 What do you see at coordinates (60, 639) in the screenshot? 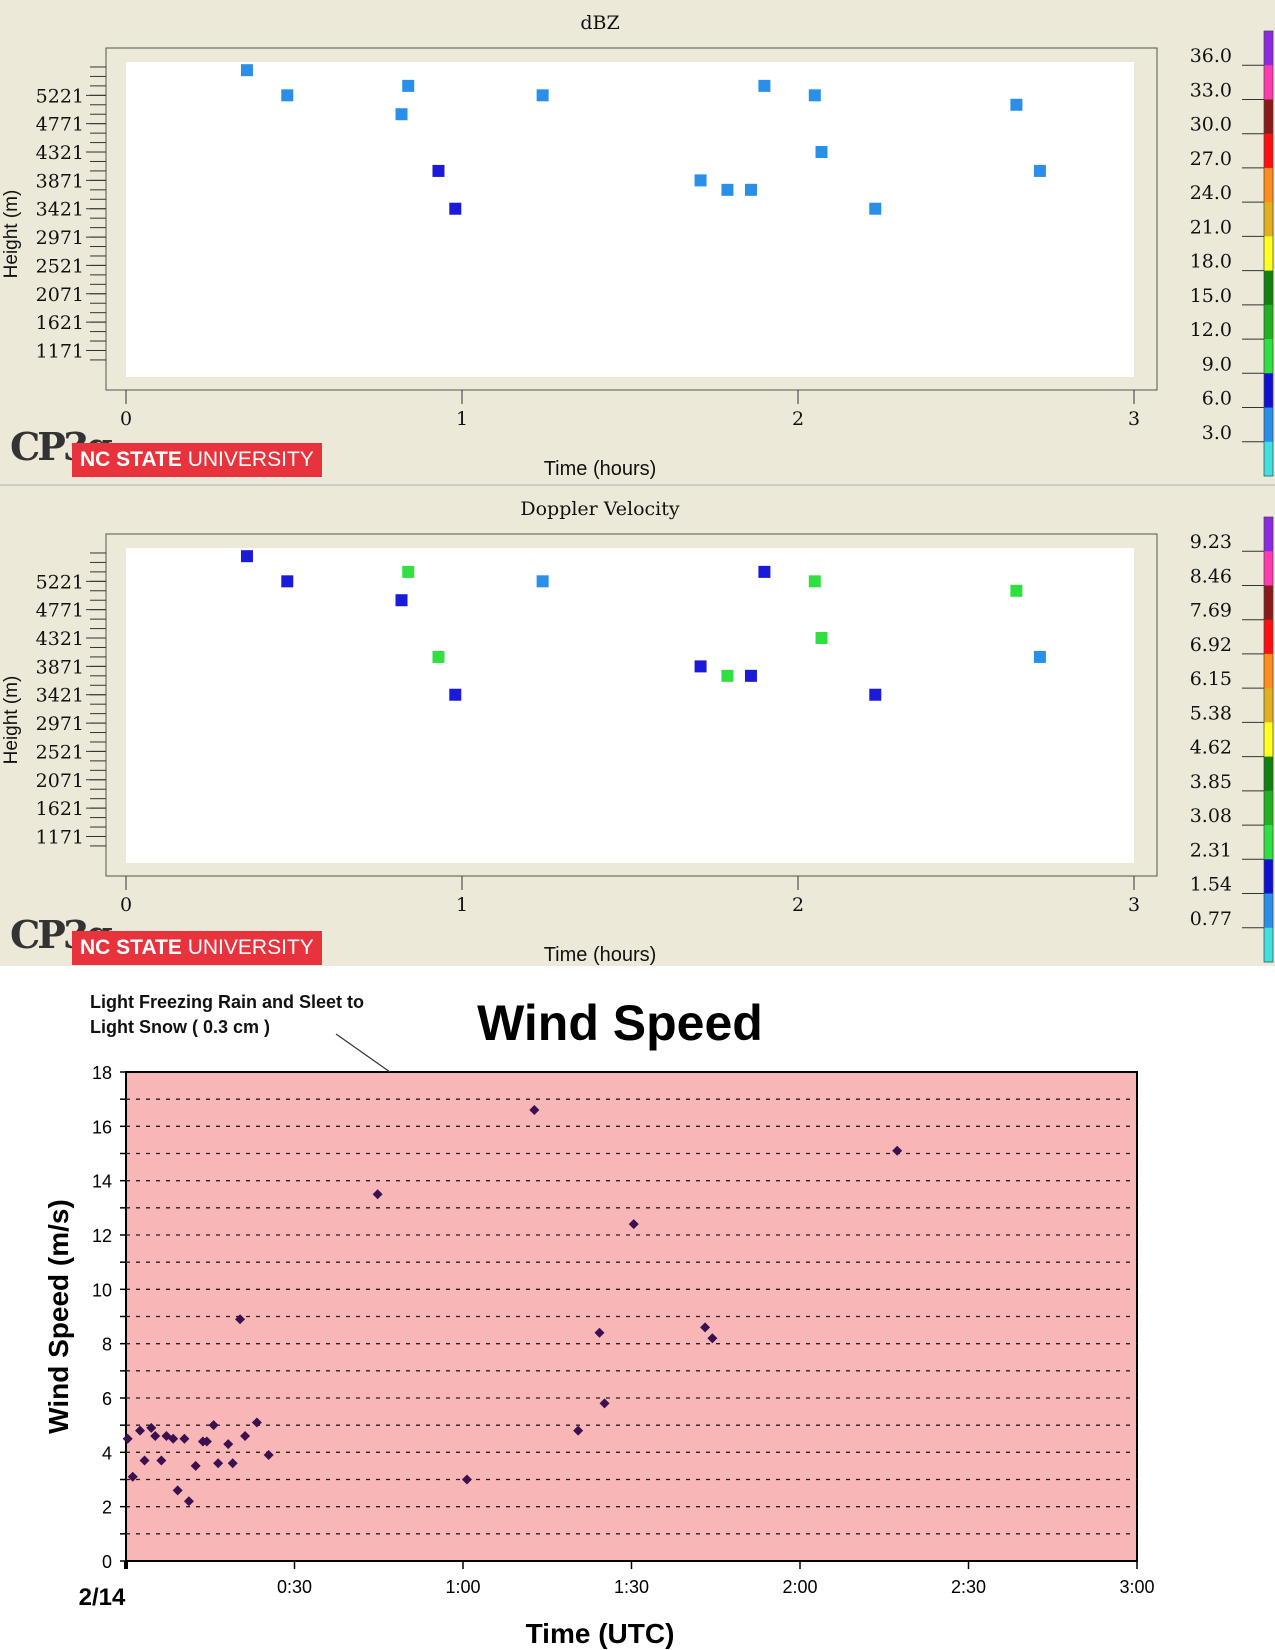
I see `y-tick-label: 4321` at bounding box center [60, 639].